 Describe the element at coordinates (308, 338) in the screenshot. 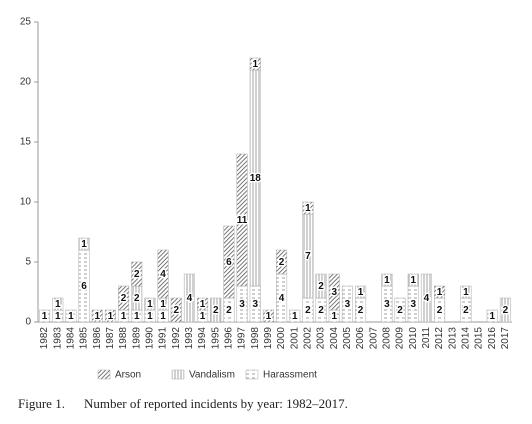

I see `x-tick-label: 2002` at that location.